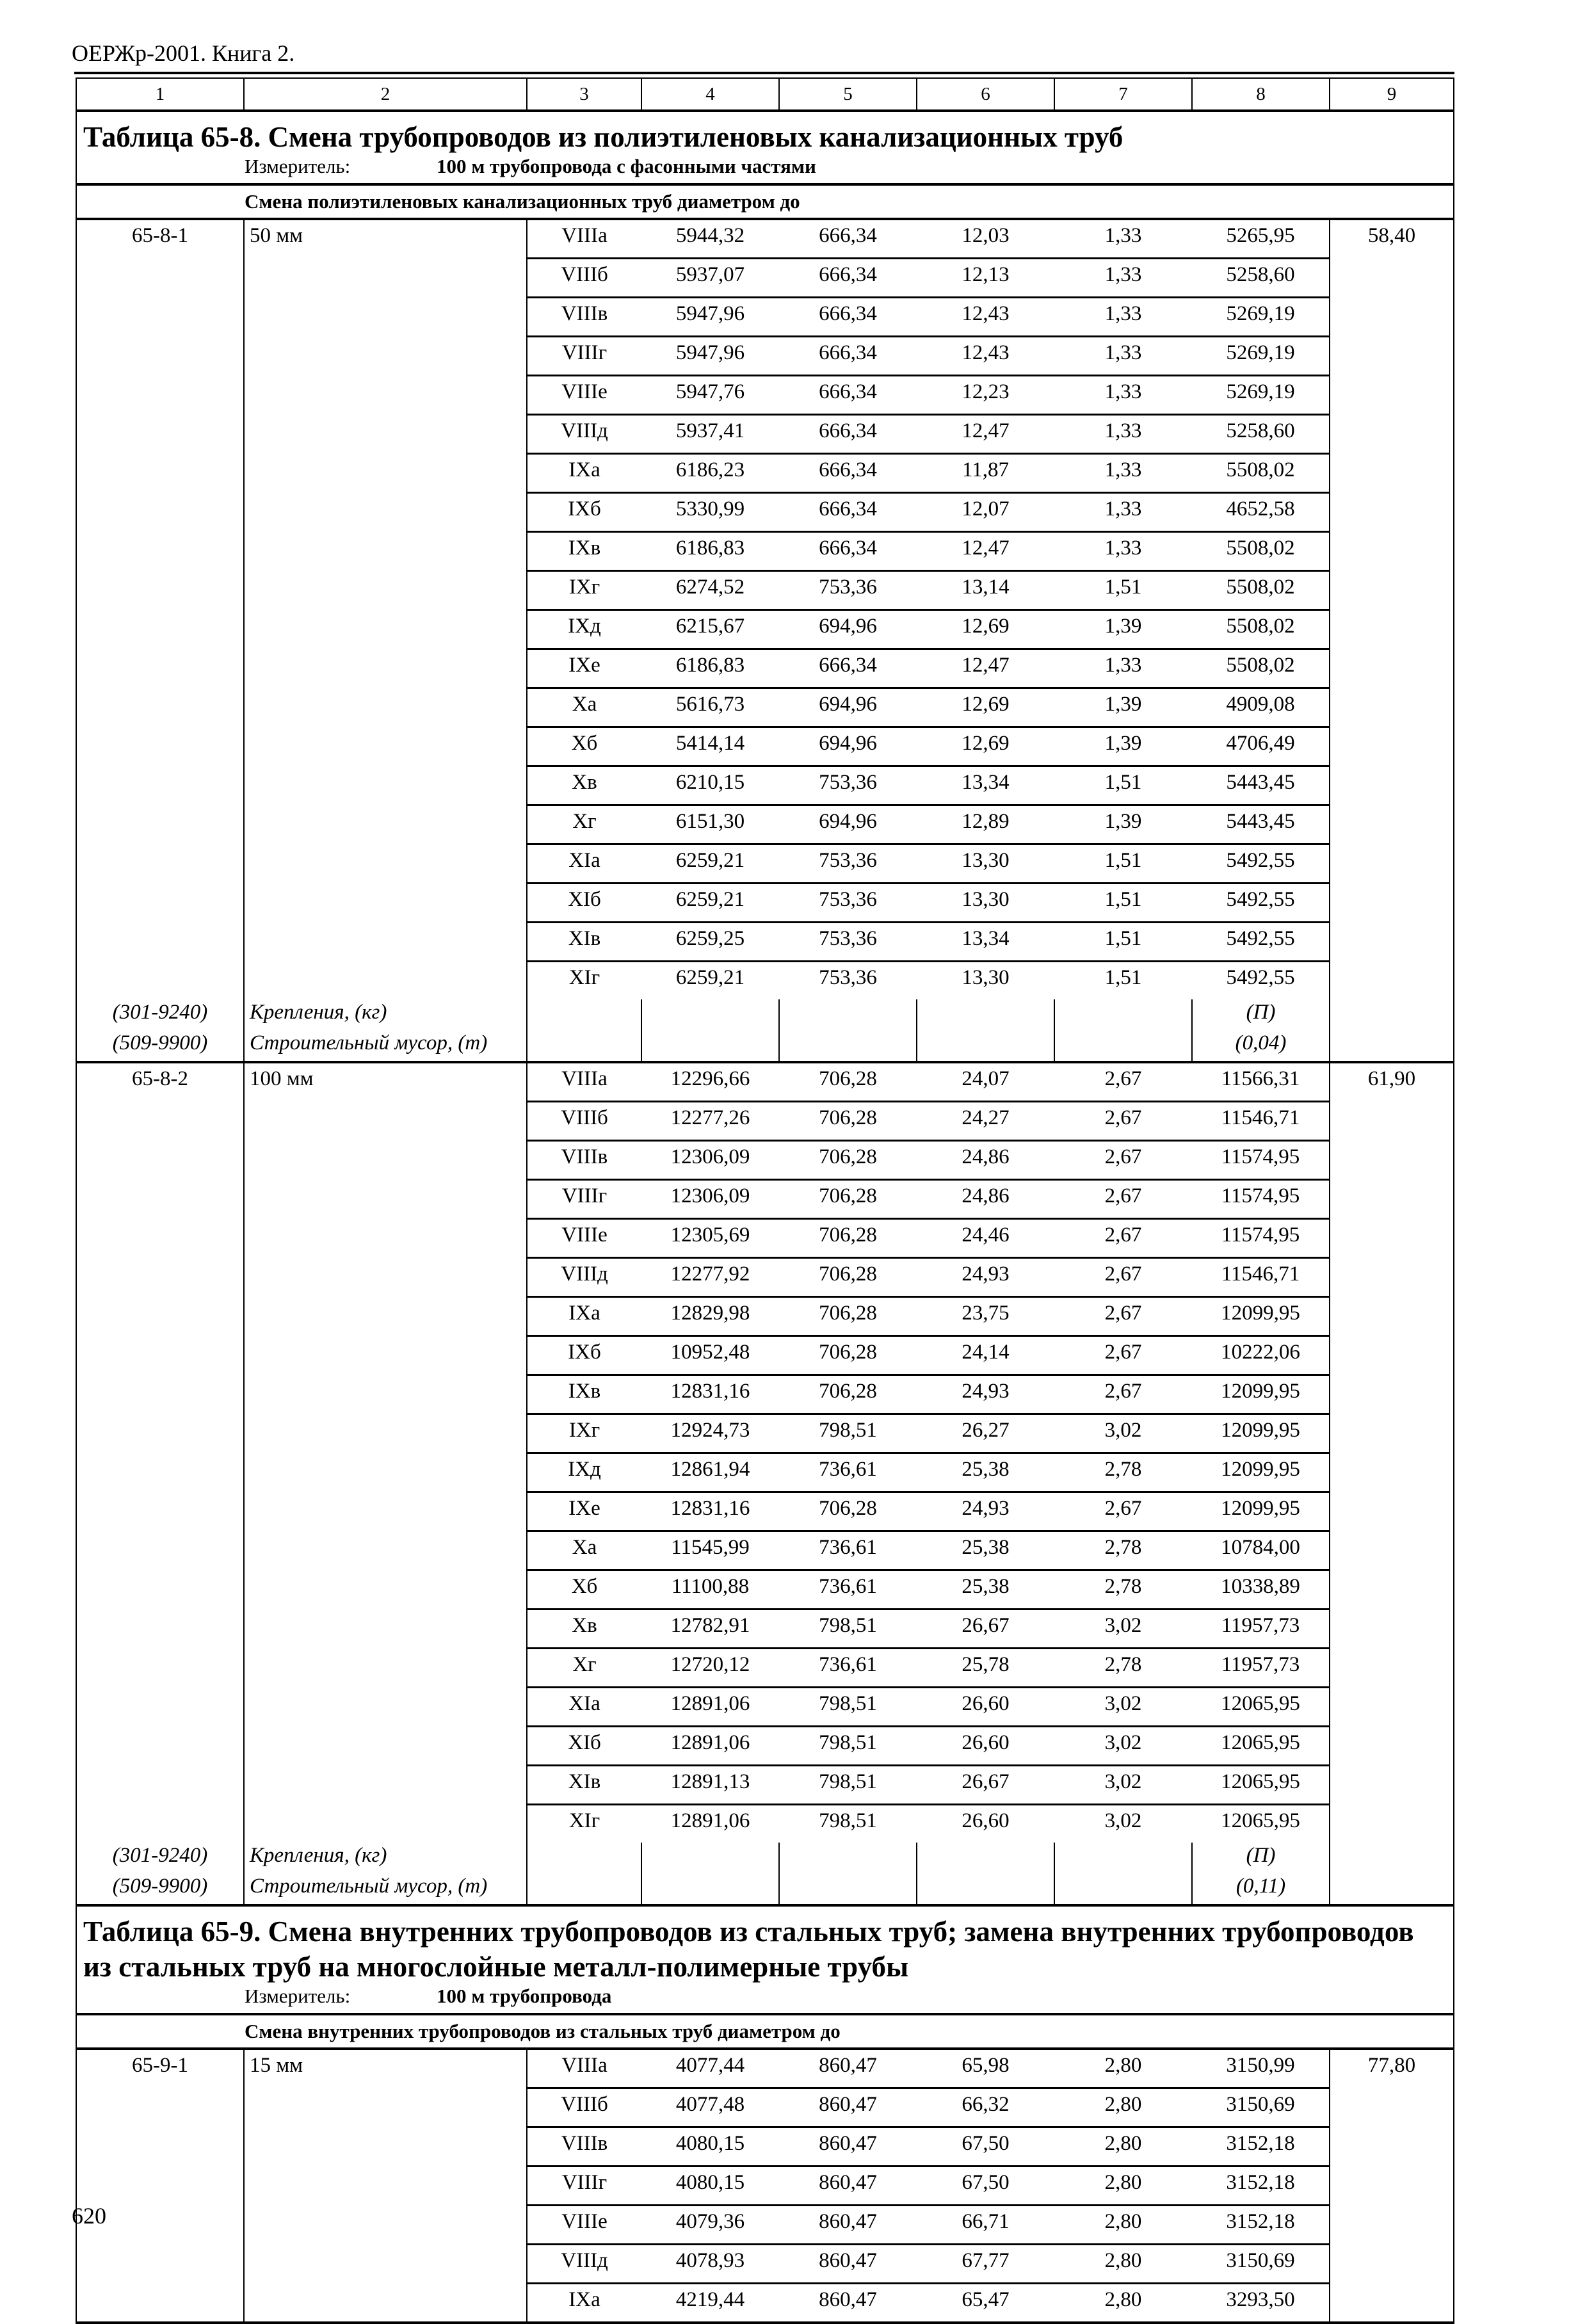  Describe the element at coordinates (765, 1472) in the screenshot. I see `table-row: IXд 12861,94 736,61 25,38 2,78 12099,95` at that location.